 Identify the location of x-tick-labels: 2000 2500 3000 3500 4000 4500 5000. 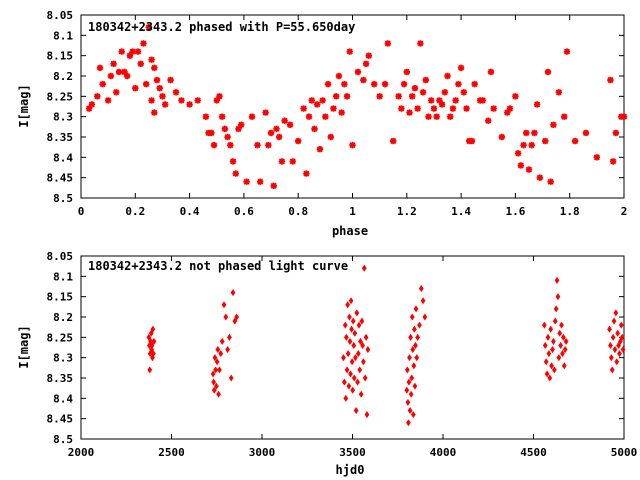
(353, 452).